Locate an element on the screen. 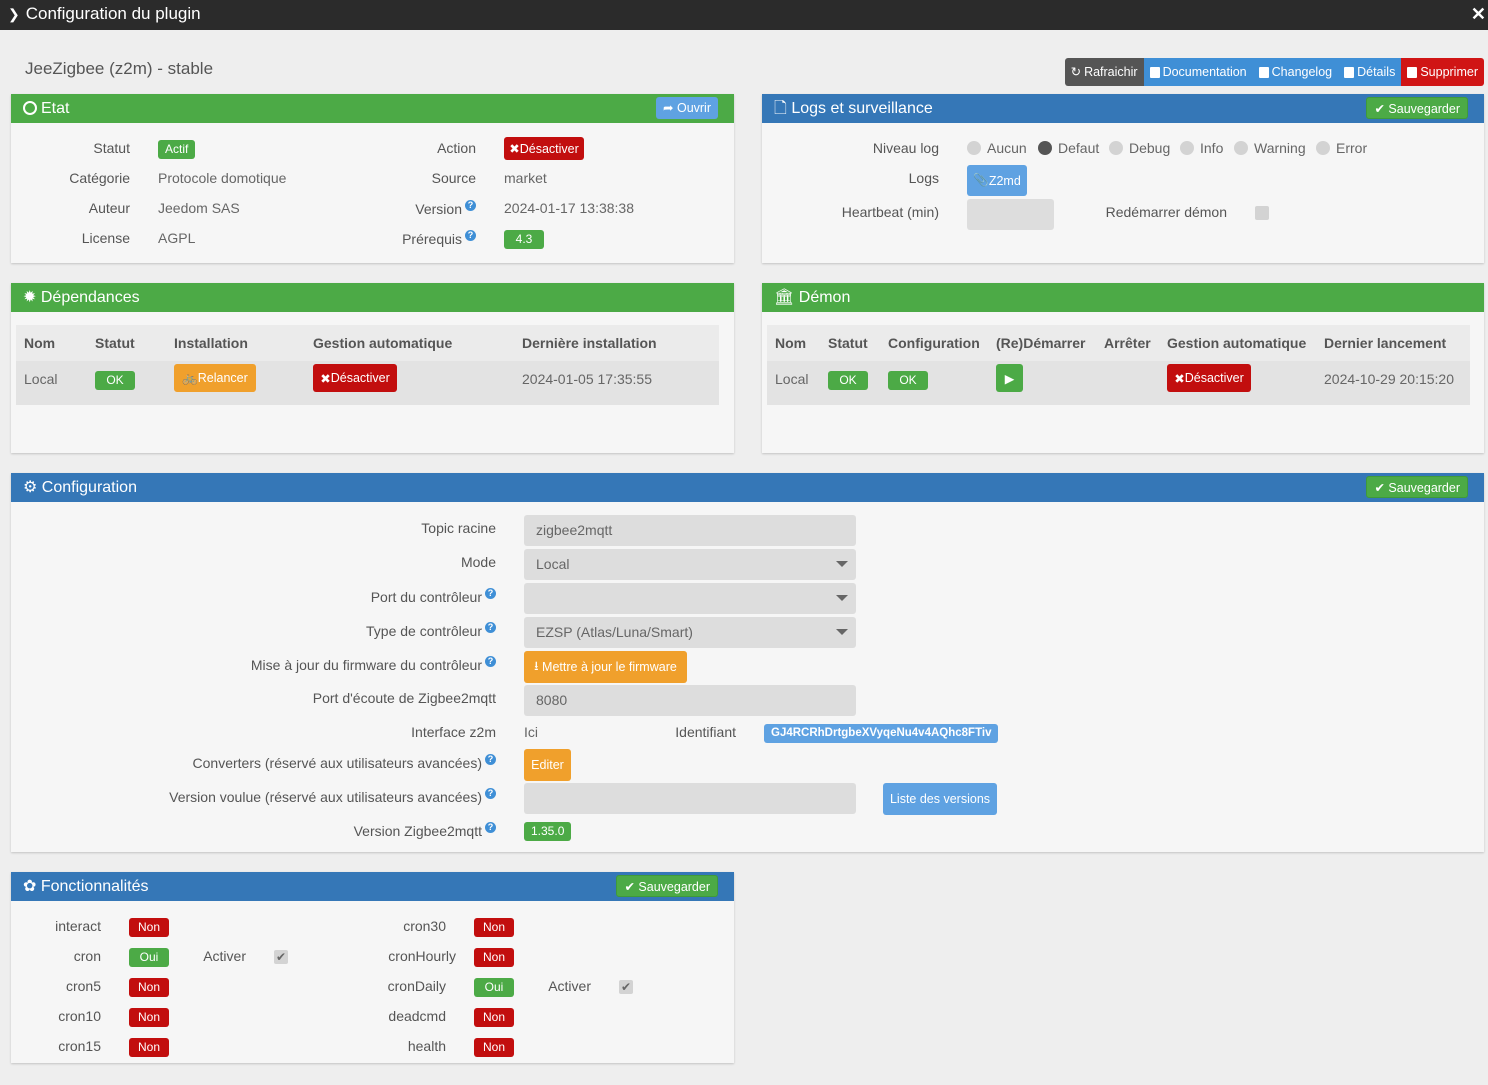 This screenshot has width=1488, height=1085. refresh-button: ↻ Rafraichir is located at coordinates (1104, 72).